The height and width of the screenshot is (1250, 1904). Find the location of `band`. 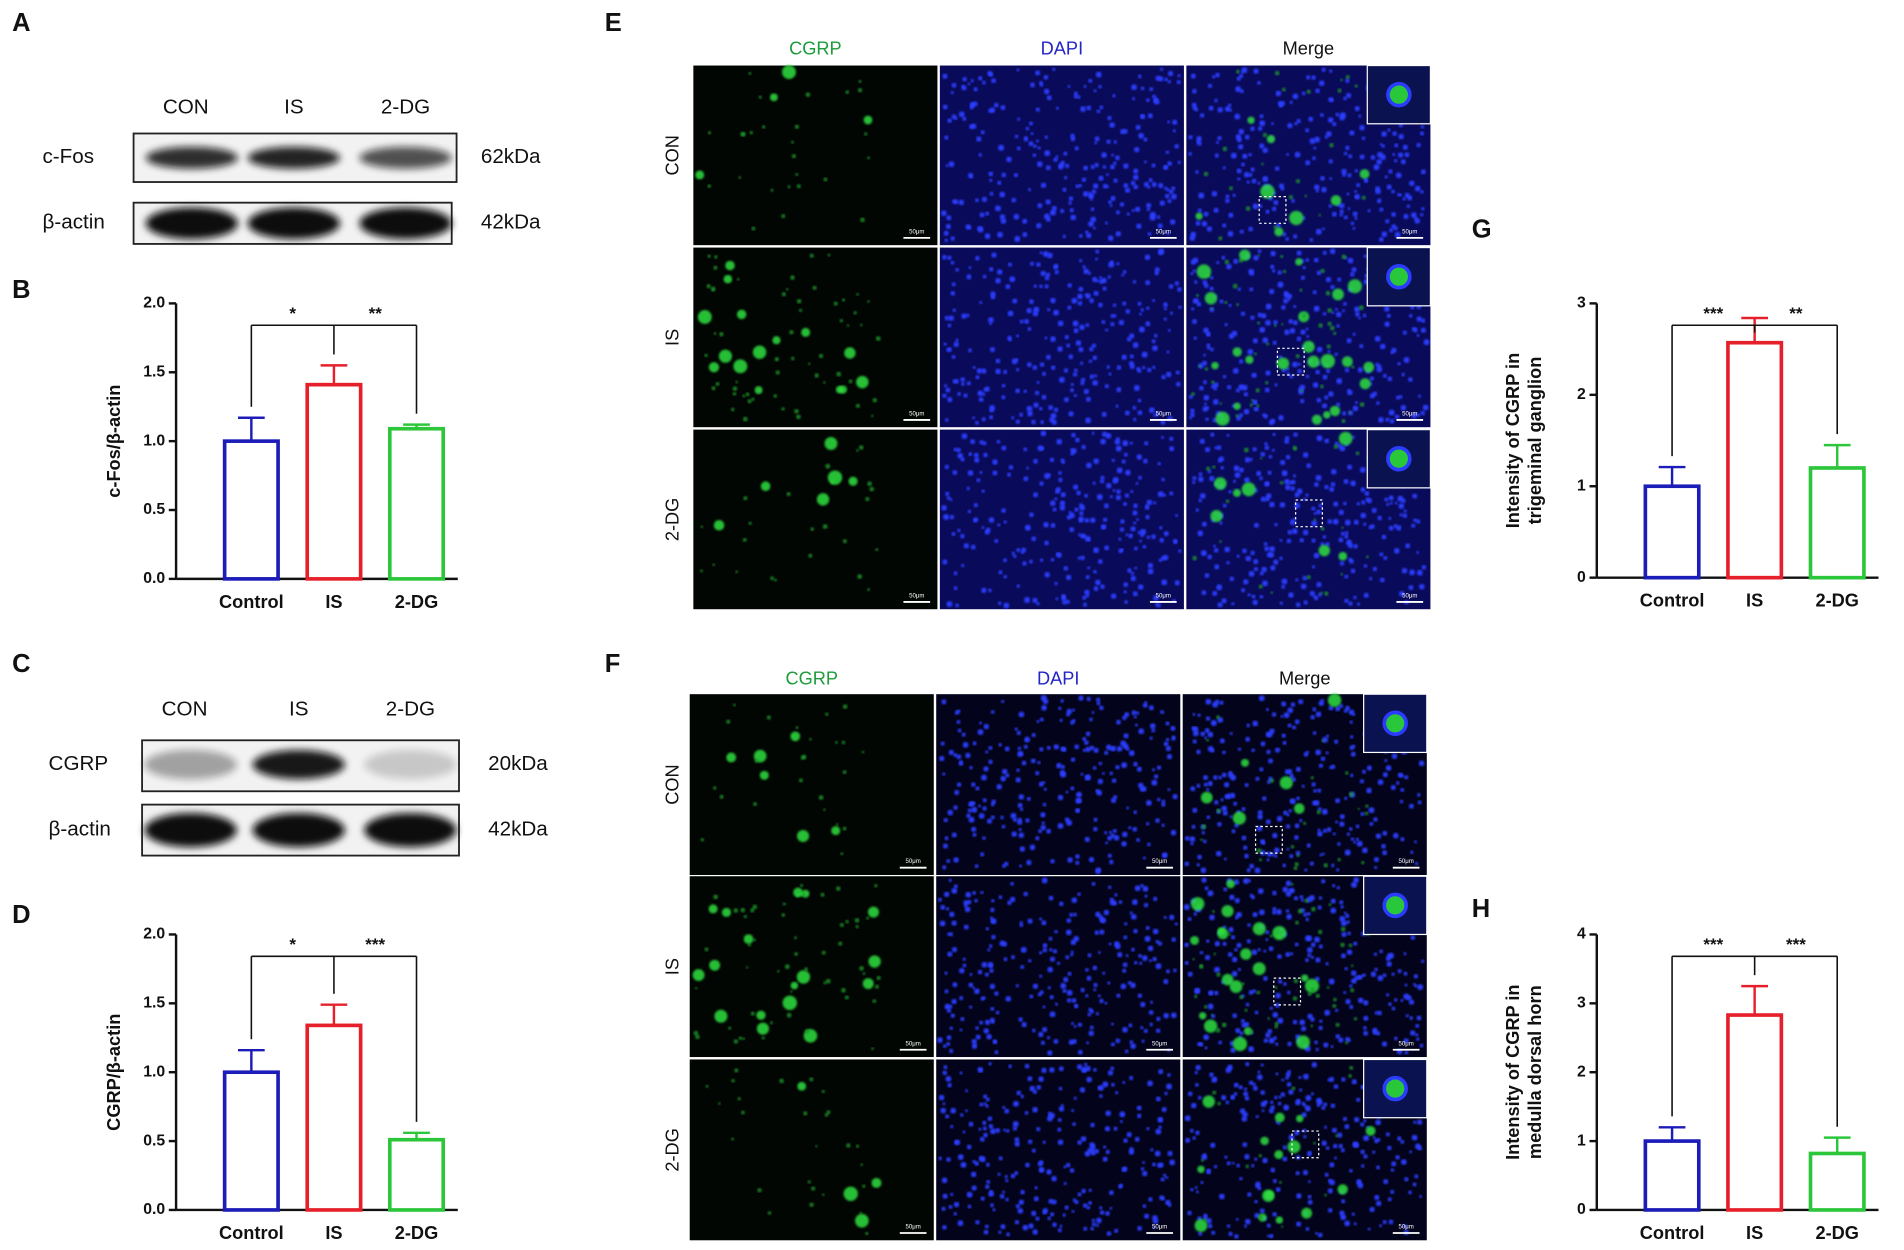

band is located at coordinates (410, 765).